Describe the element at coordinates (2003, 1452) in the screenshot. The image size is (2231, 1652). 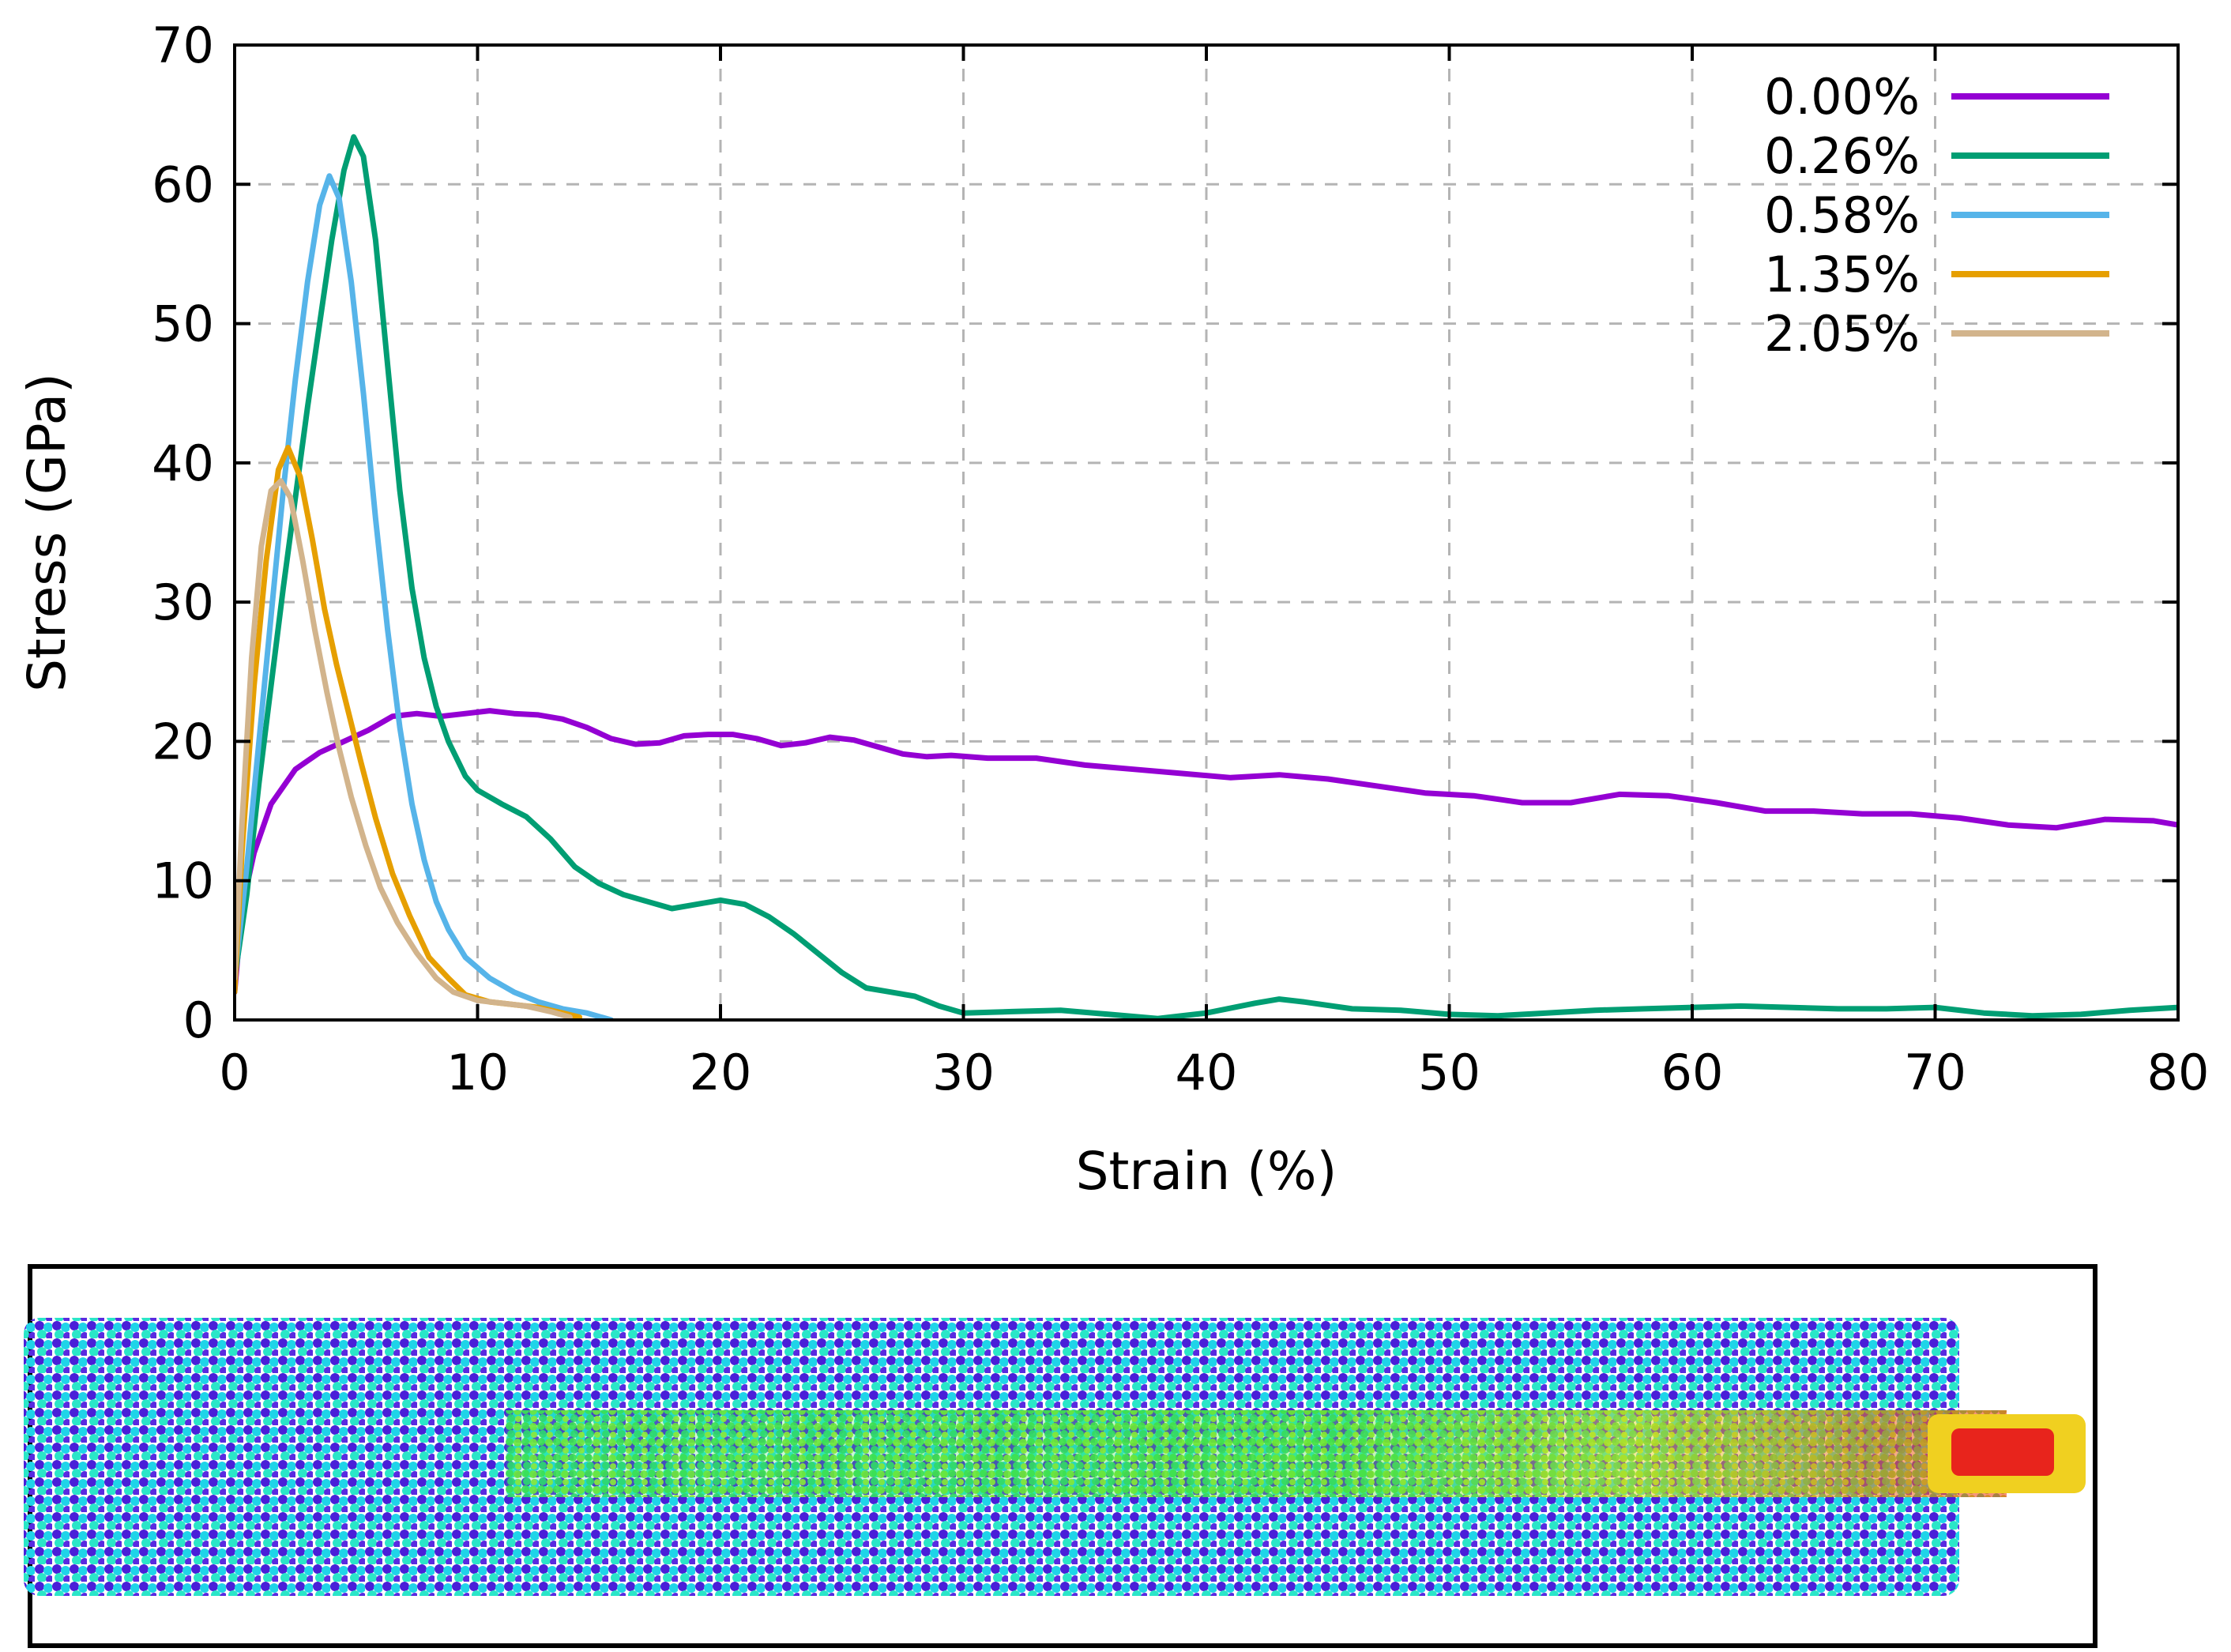
I see `nanowire-hot-spot` at that location.